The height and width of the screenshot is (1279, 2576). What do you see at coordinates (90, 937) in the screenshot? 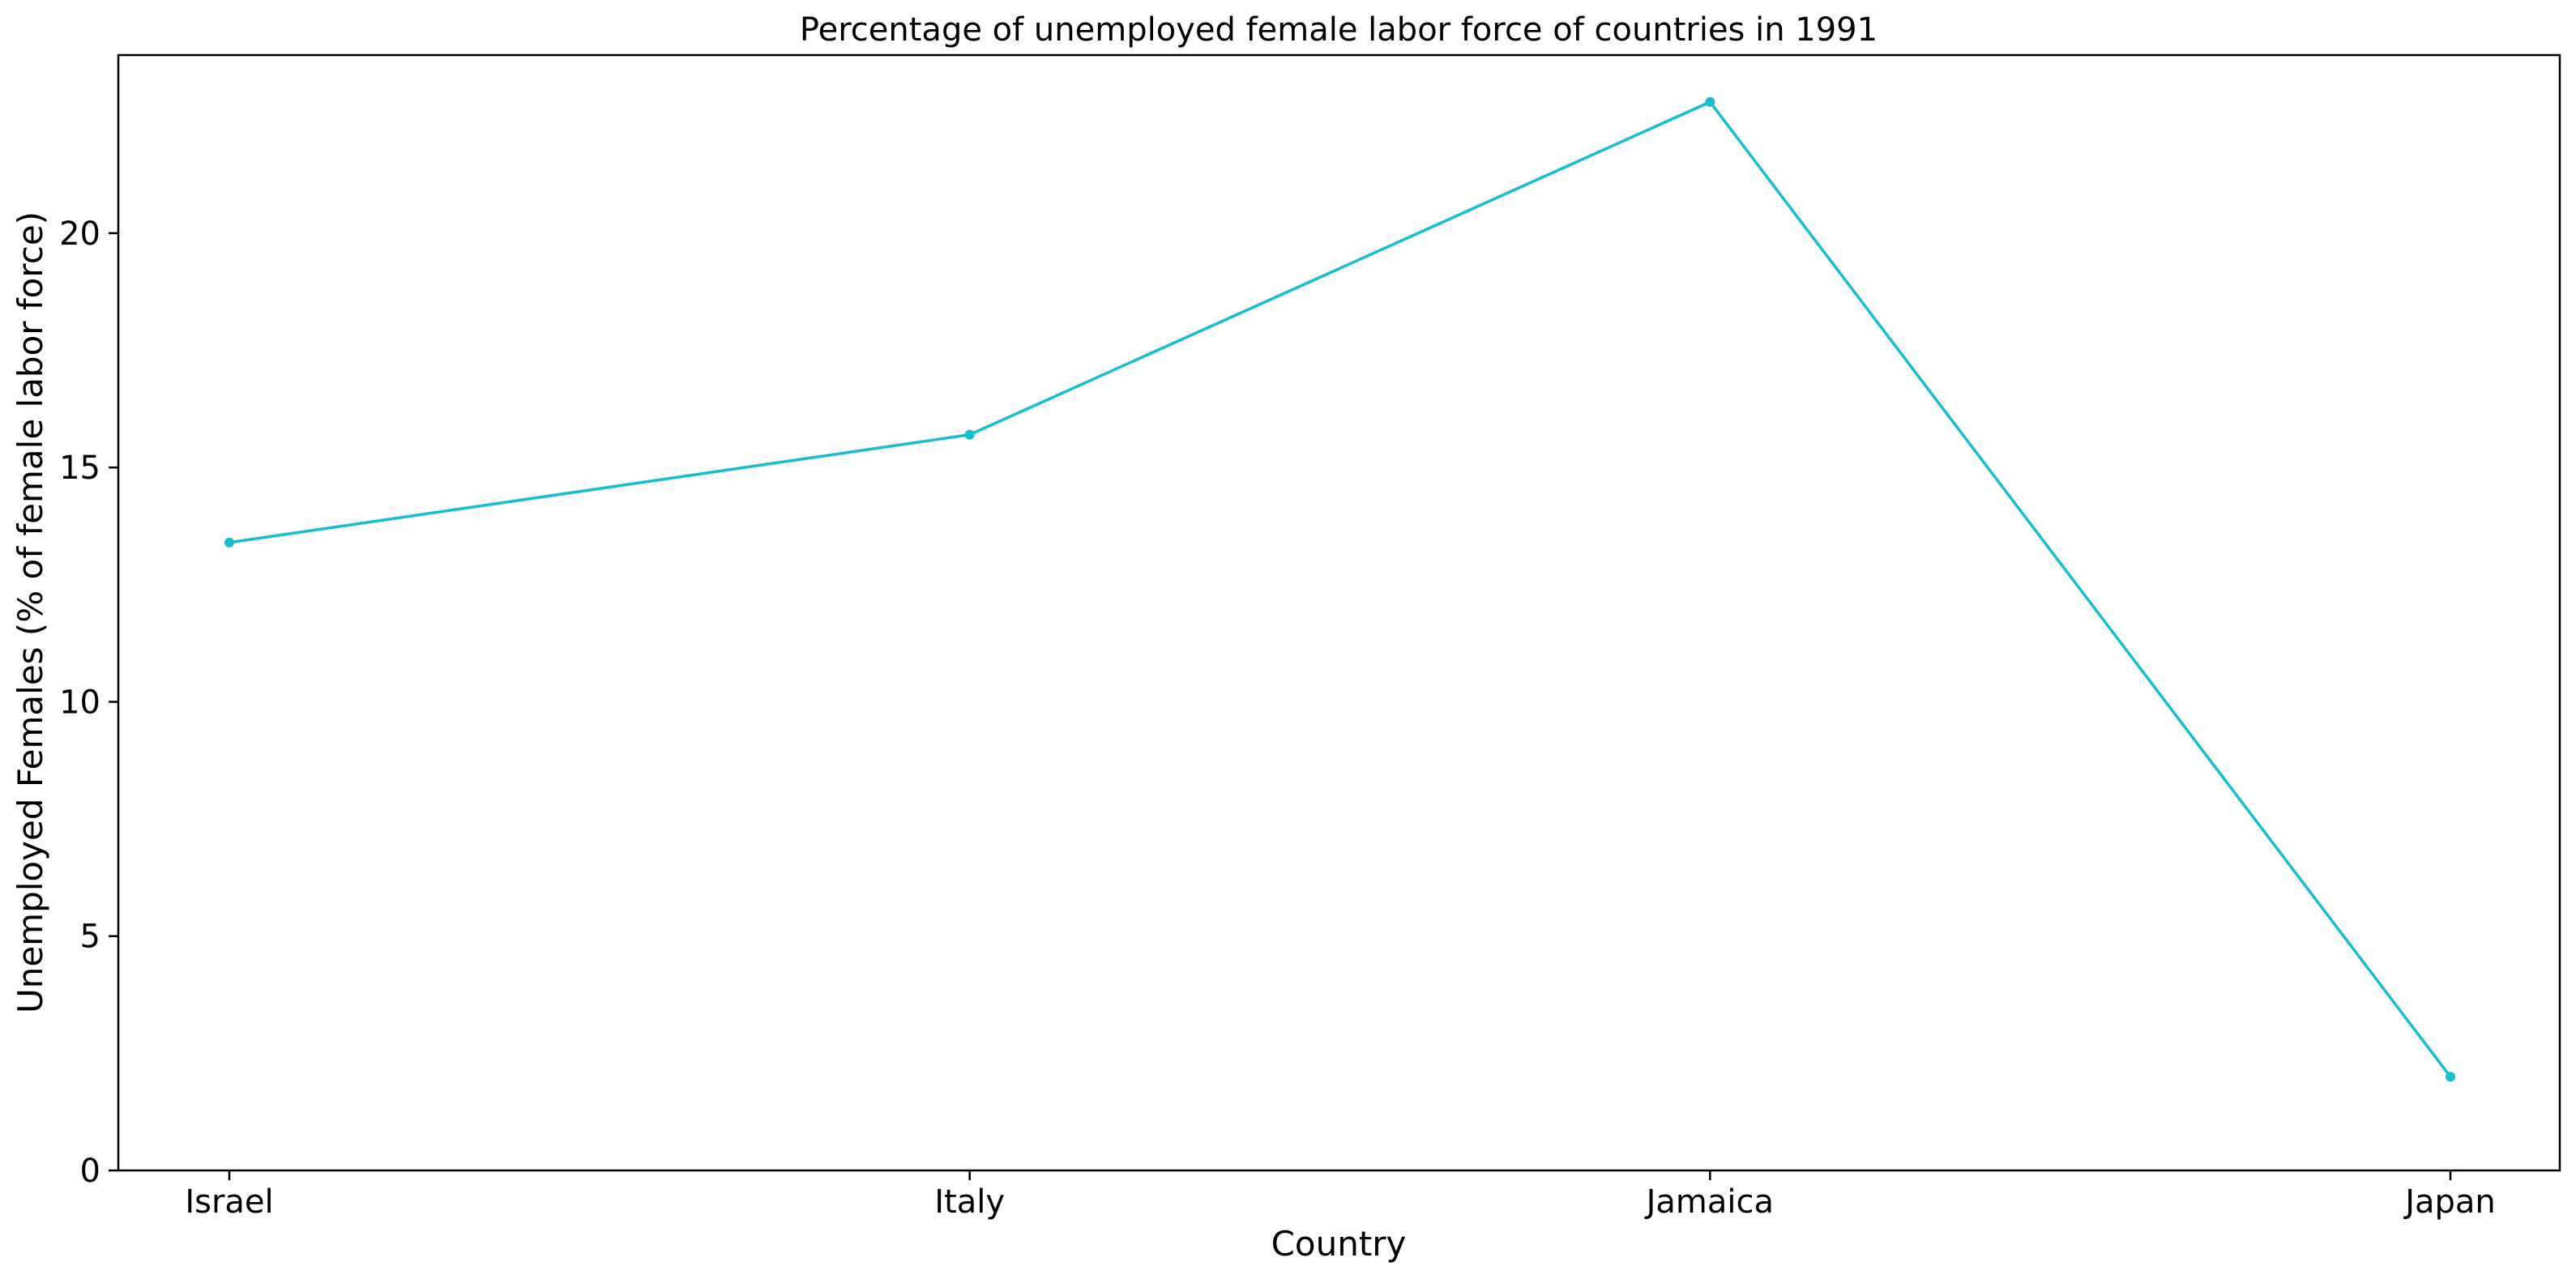
I see `y-tick-label: 5` at bounding box center [90, 937].